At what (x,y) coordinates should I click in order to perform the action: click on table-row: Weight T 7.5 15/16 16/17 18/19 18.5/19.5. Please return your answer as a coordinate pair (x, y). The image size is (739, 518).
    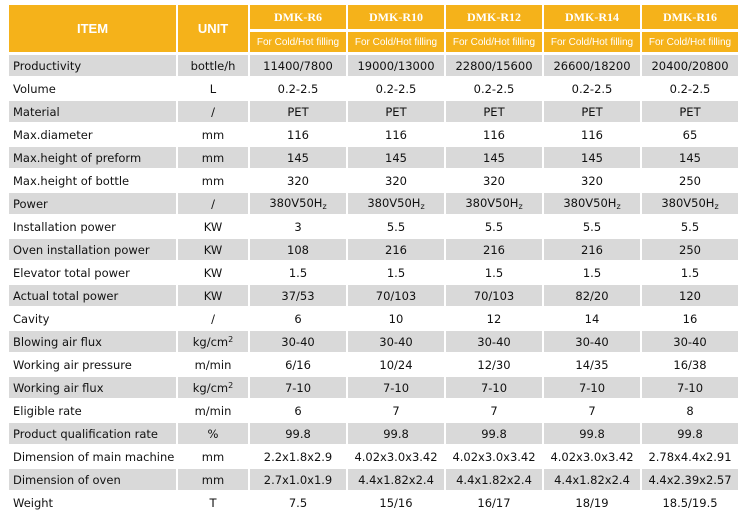
    Looking at the image, I should click on (373, 501).